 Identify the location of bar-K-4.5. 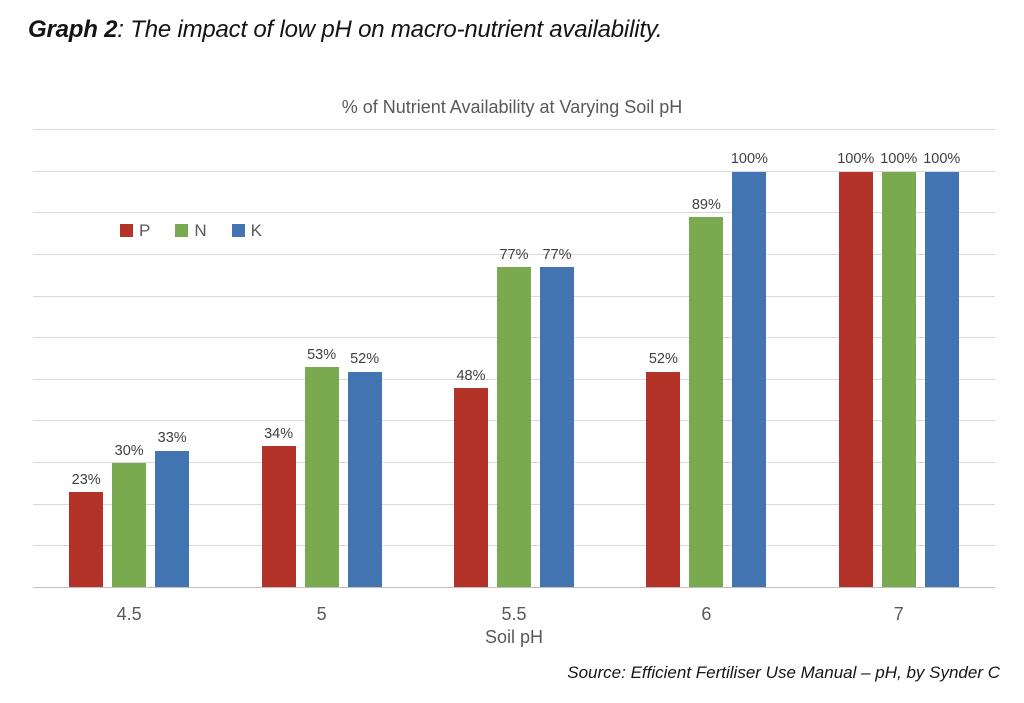
(172, 519).